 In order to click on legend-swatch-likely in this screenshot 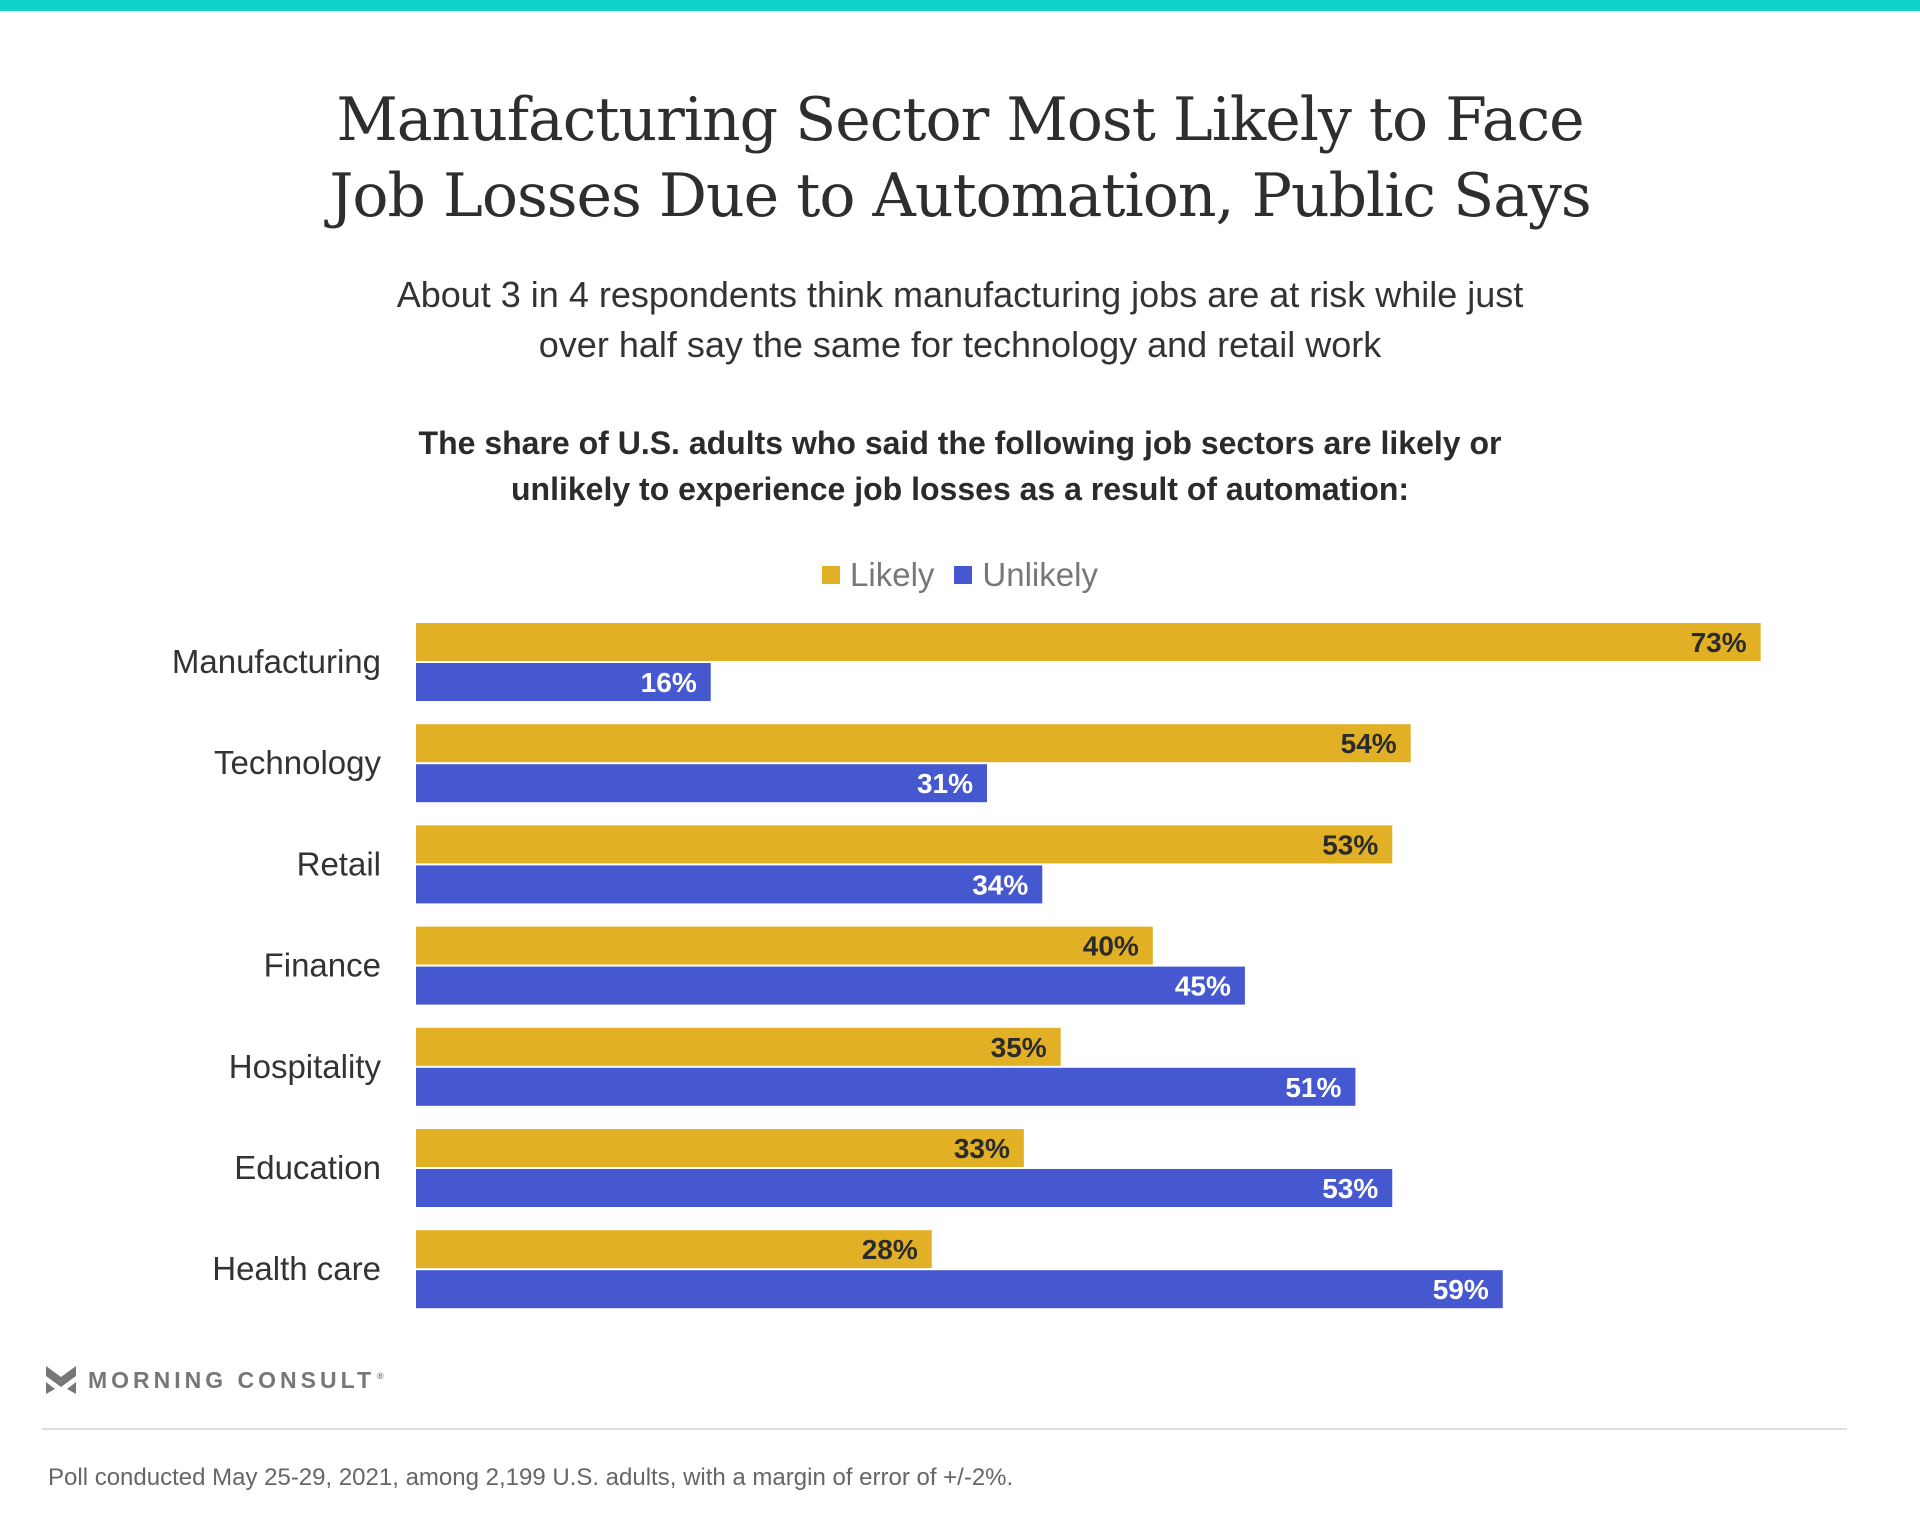, I will do `click(831, 575)`.